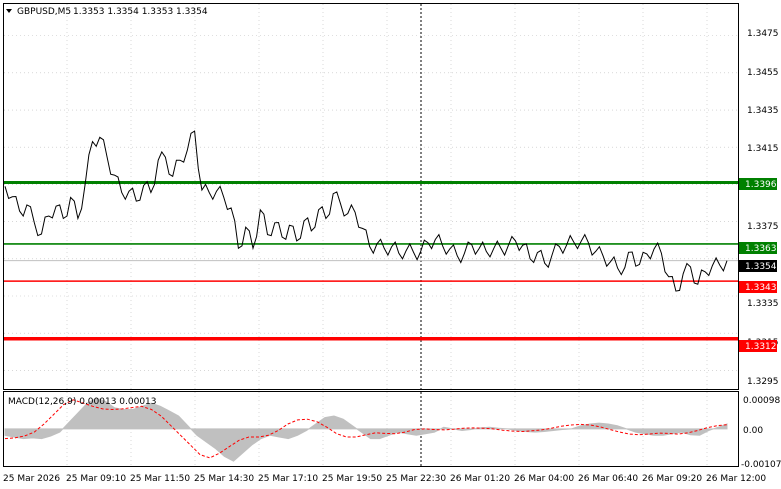 The width and height of the screenshot is (781, 489). What do you see at coordinates (761, 401) in the screenshot?
I see `macd-axis-top: 0.00098` at bounding box center [761, 401].